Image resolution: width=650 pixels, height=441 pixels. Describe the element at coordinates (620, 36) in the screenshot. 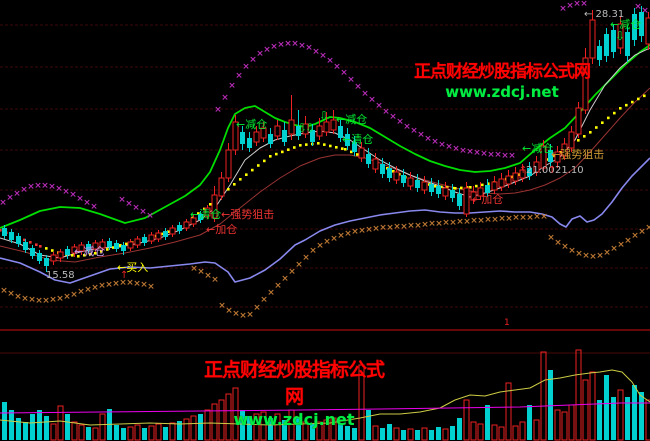

I see `arrow-down-4: ⇩` at that location.